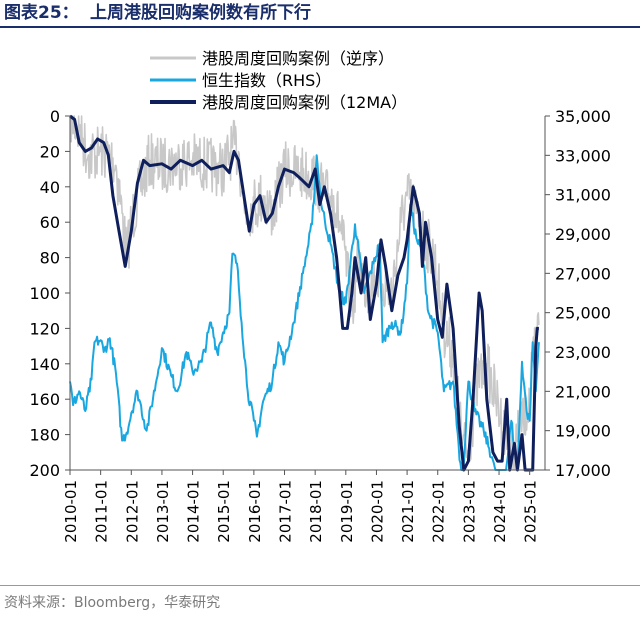  Describe the element at coordinates (377, 511) in the screenshot. I see `x-tick-label: 2020-01` at that location.